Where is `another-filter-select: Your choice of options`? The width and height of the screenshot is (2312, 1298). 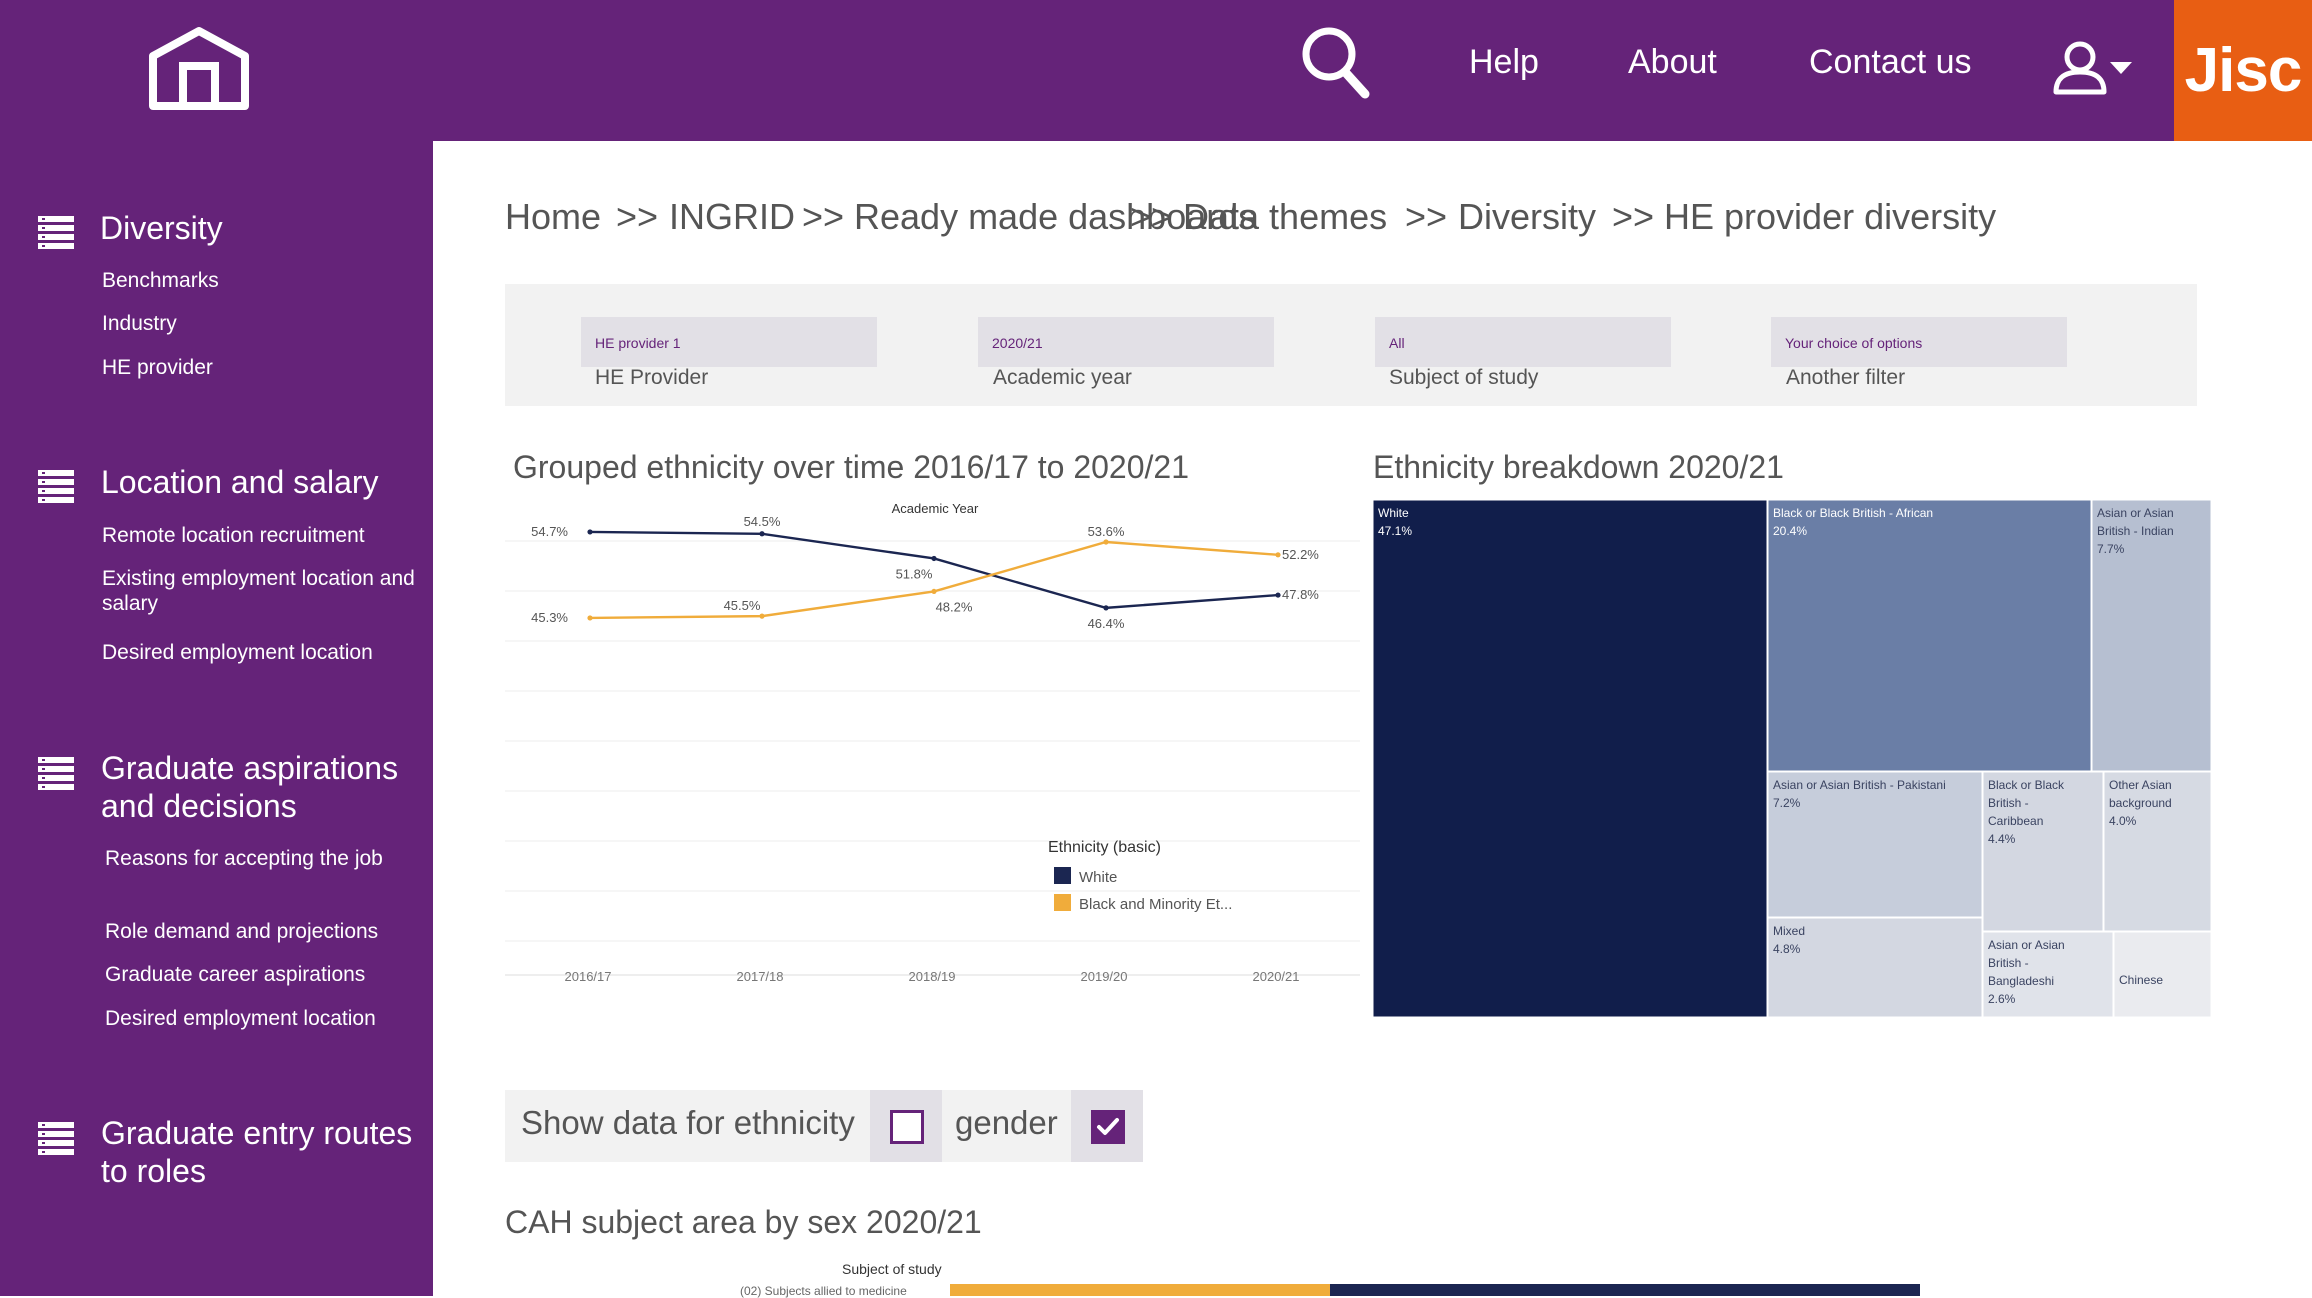 another-filter-select: Your choice of options is located at coordinates (1919, 342).